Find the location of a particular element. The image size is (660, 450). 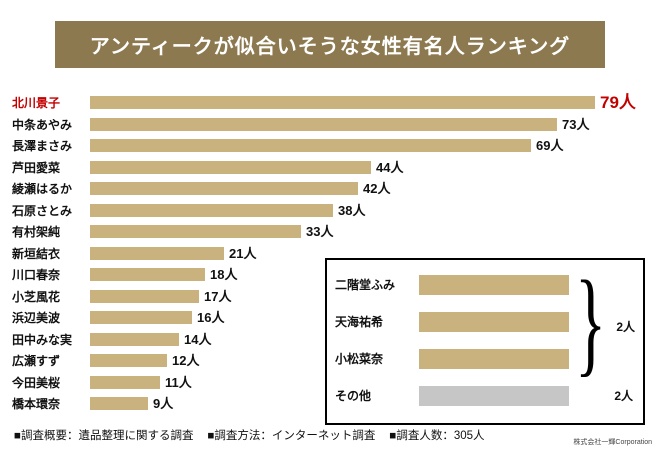

chart-row: 芦田愛菜 44人 is located at coordinates (332, 168).